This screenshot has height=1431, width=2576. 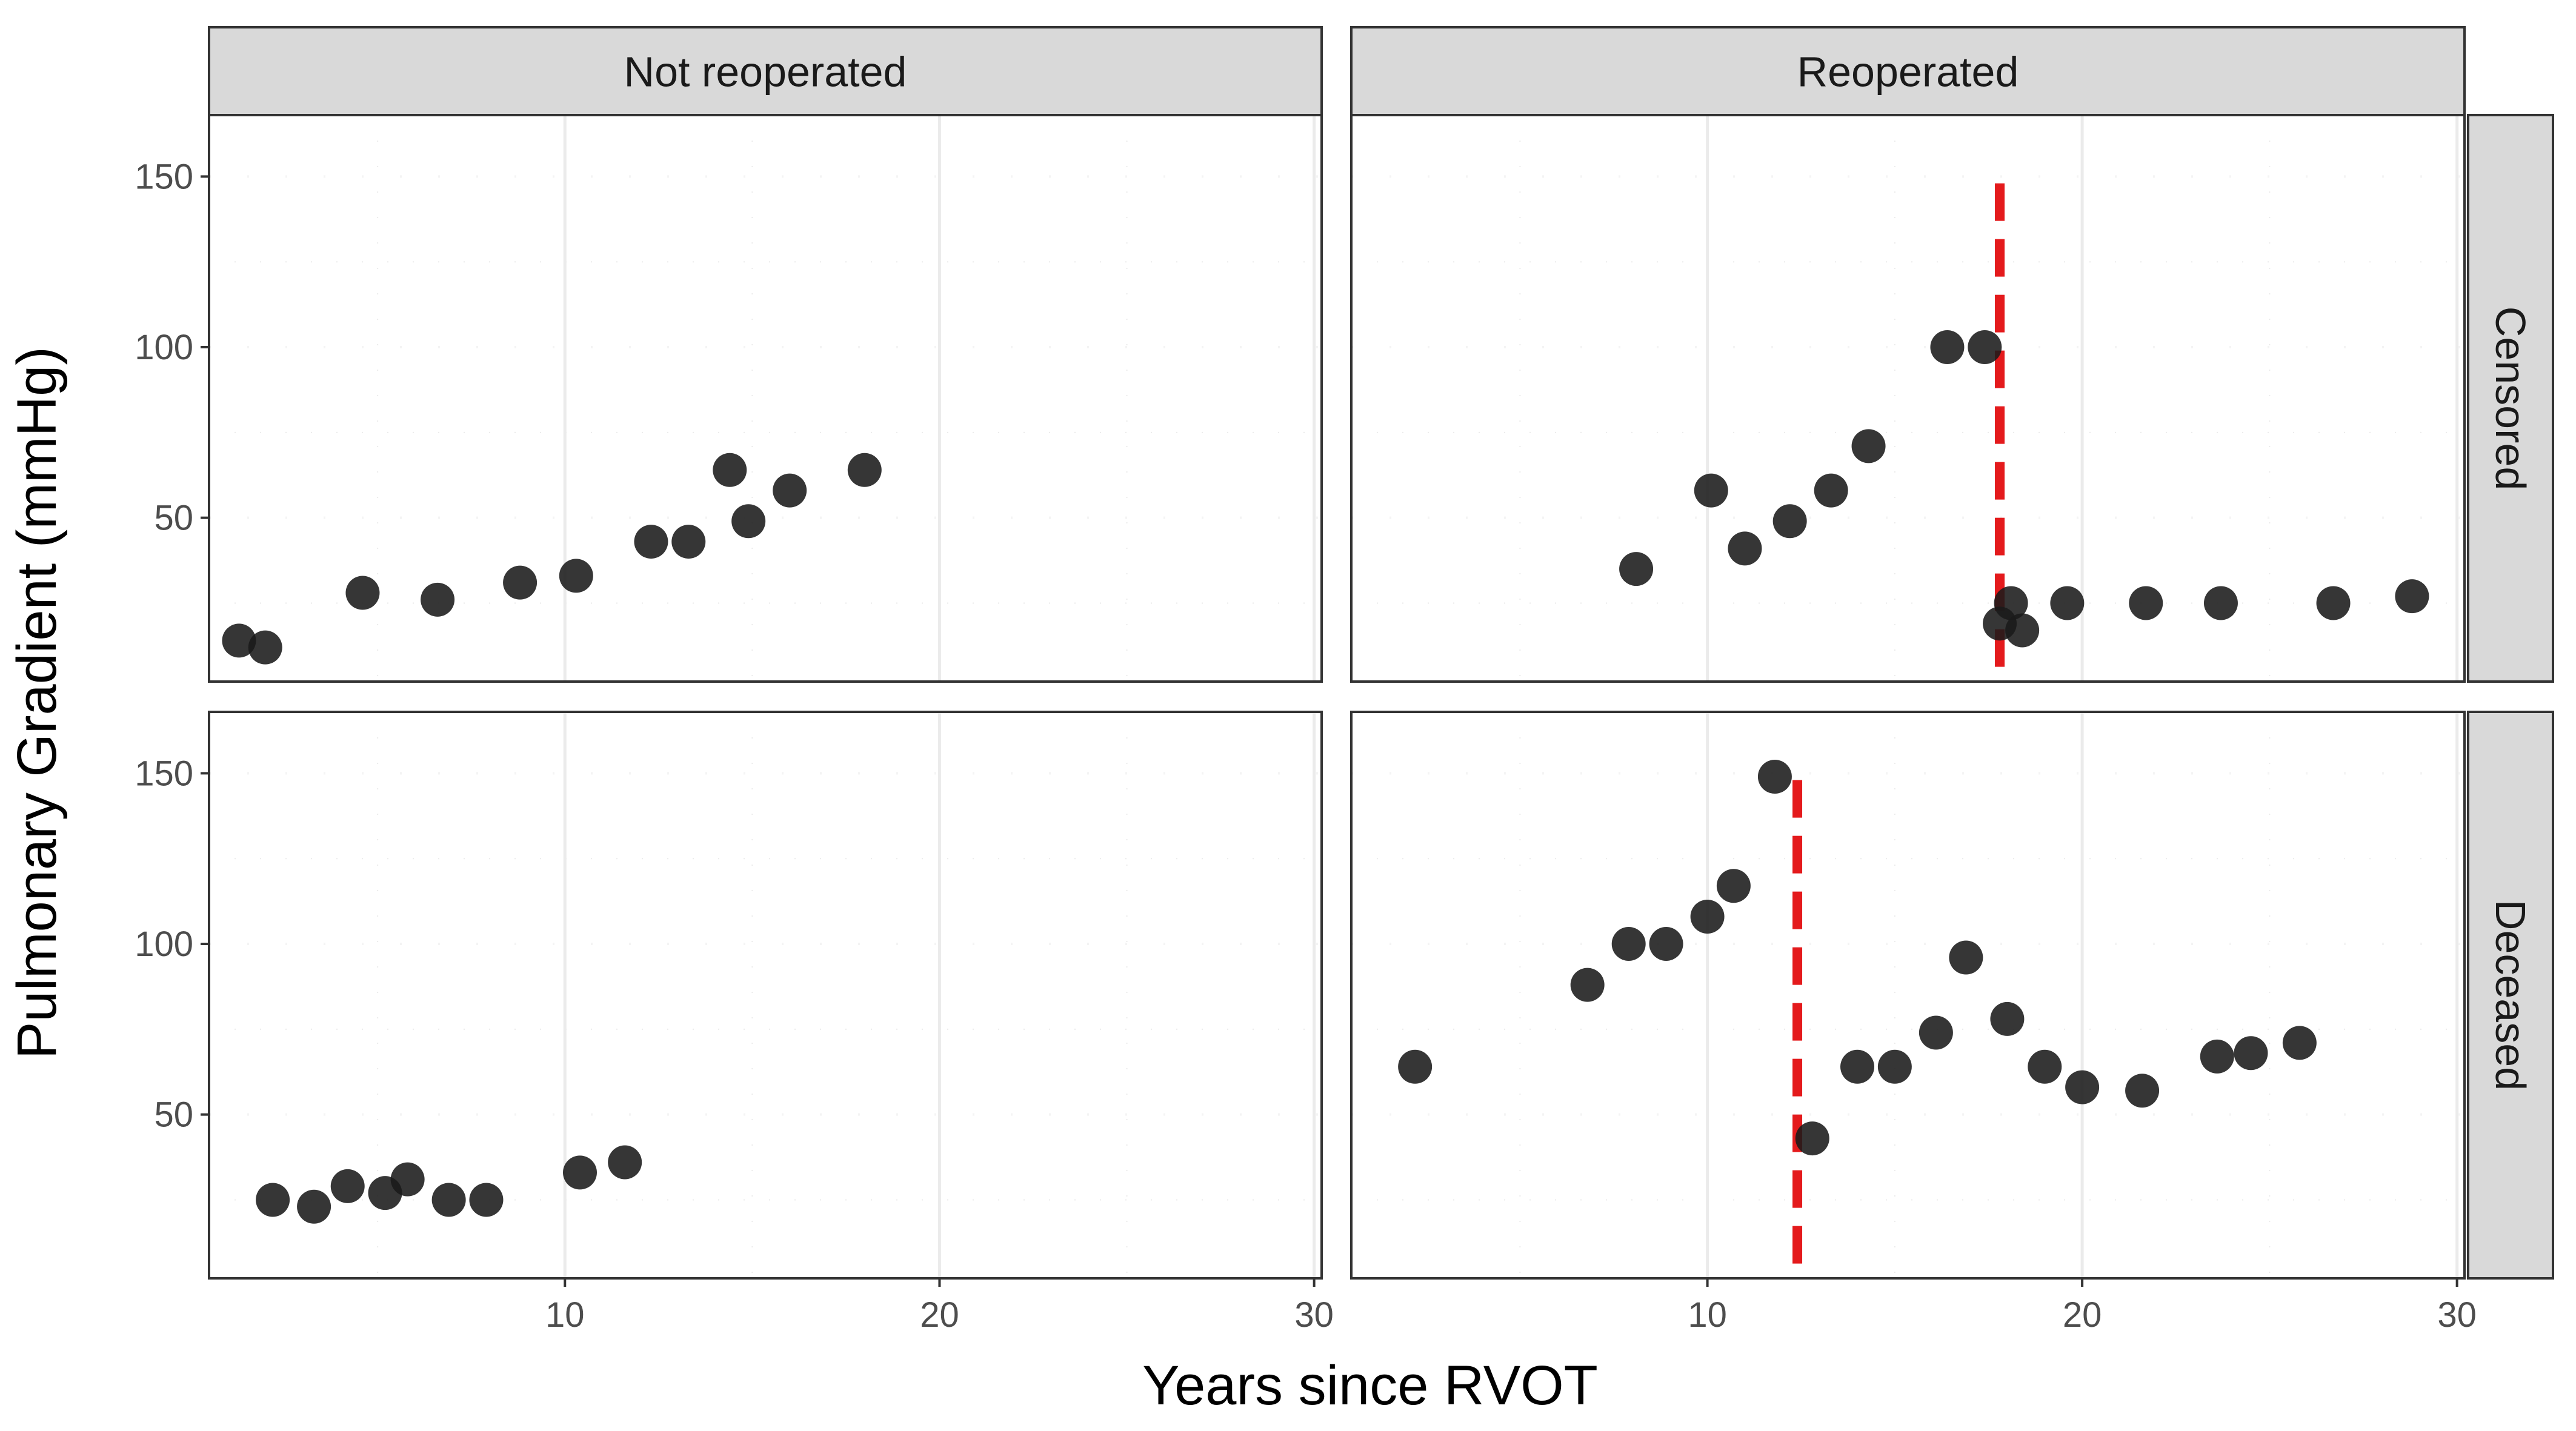 I want to click on strip-label-censored: Censored, so click(x=2510, y=399).